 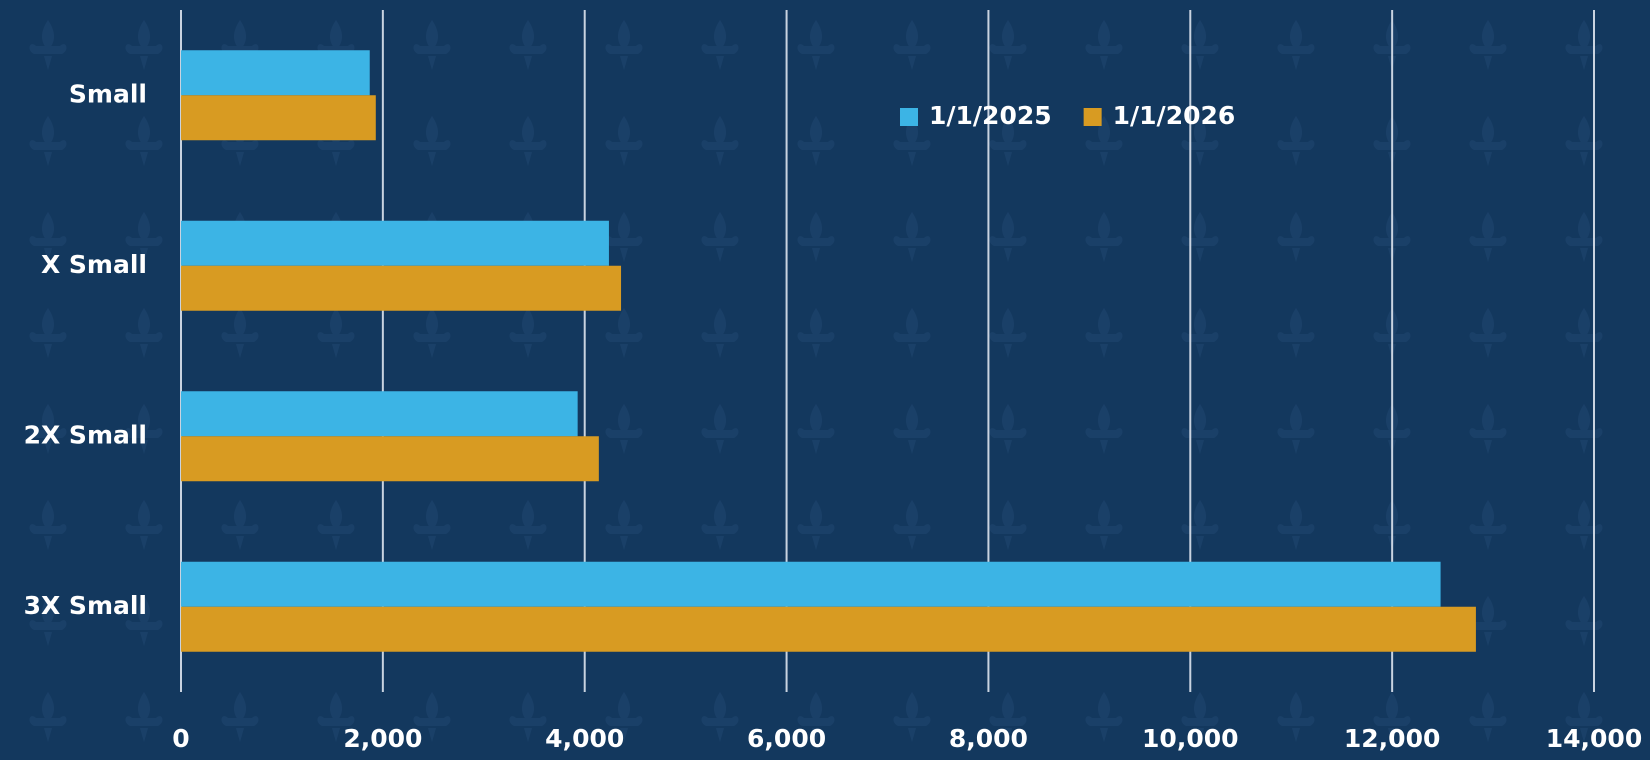 What do you see at coordinates (94, 264) in the screenshot?
I see `y-tick-label: X Small` at bounding box center [94, 264].